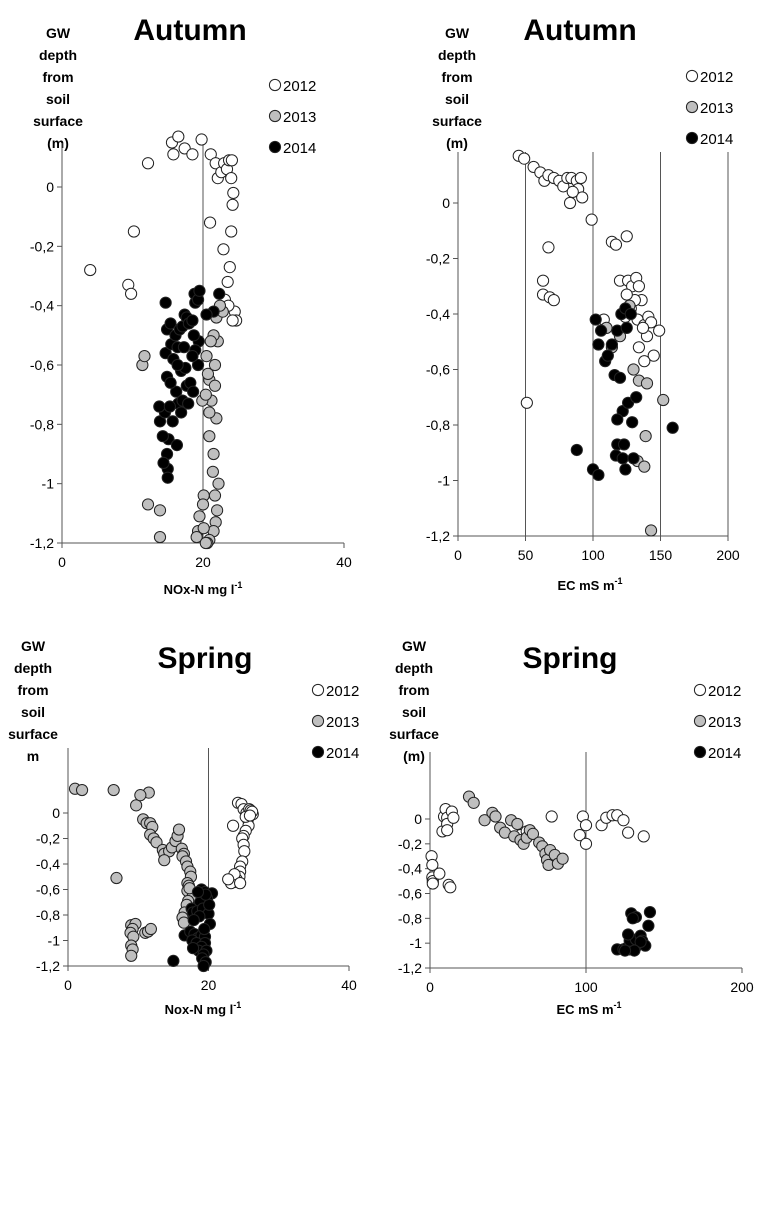  I want to click on y-tick-label: -0,6, so click(48, 890).